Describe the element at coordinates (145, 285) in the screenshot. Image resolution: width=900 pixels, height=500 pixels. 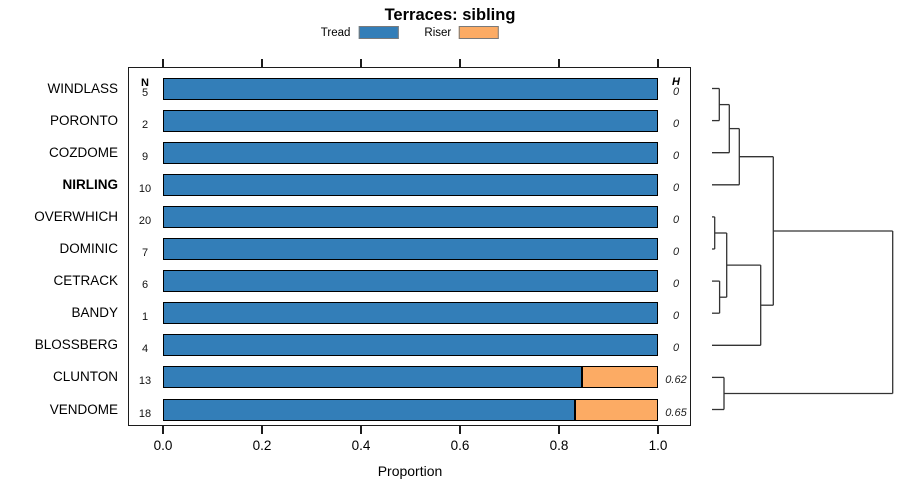
I see `n-value: 6` at that location.